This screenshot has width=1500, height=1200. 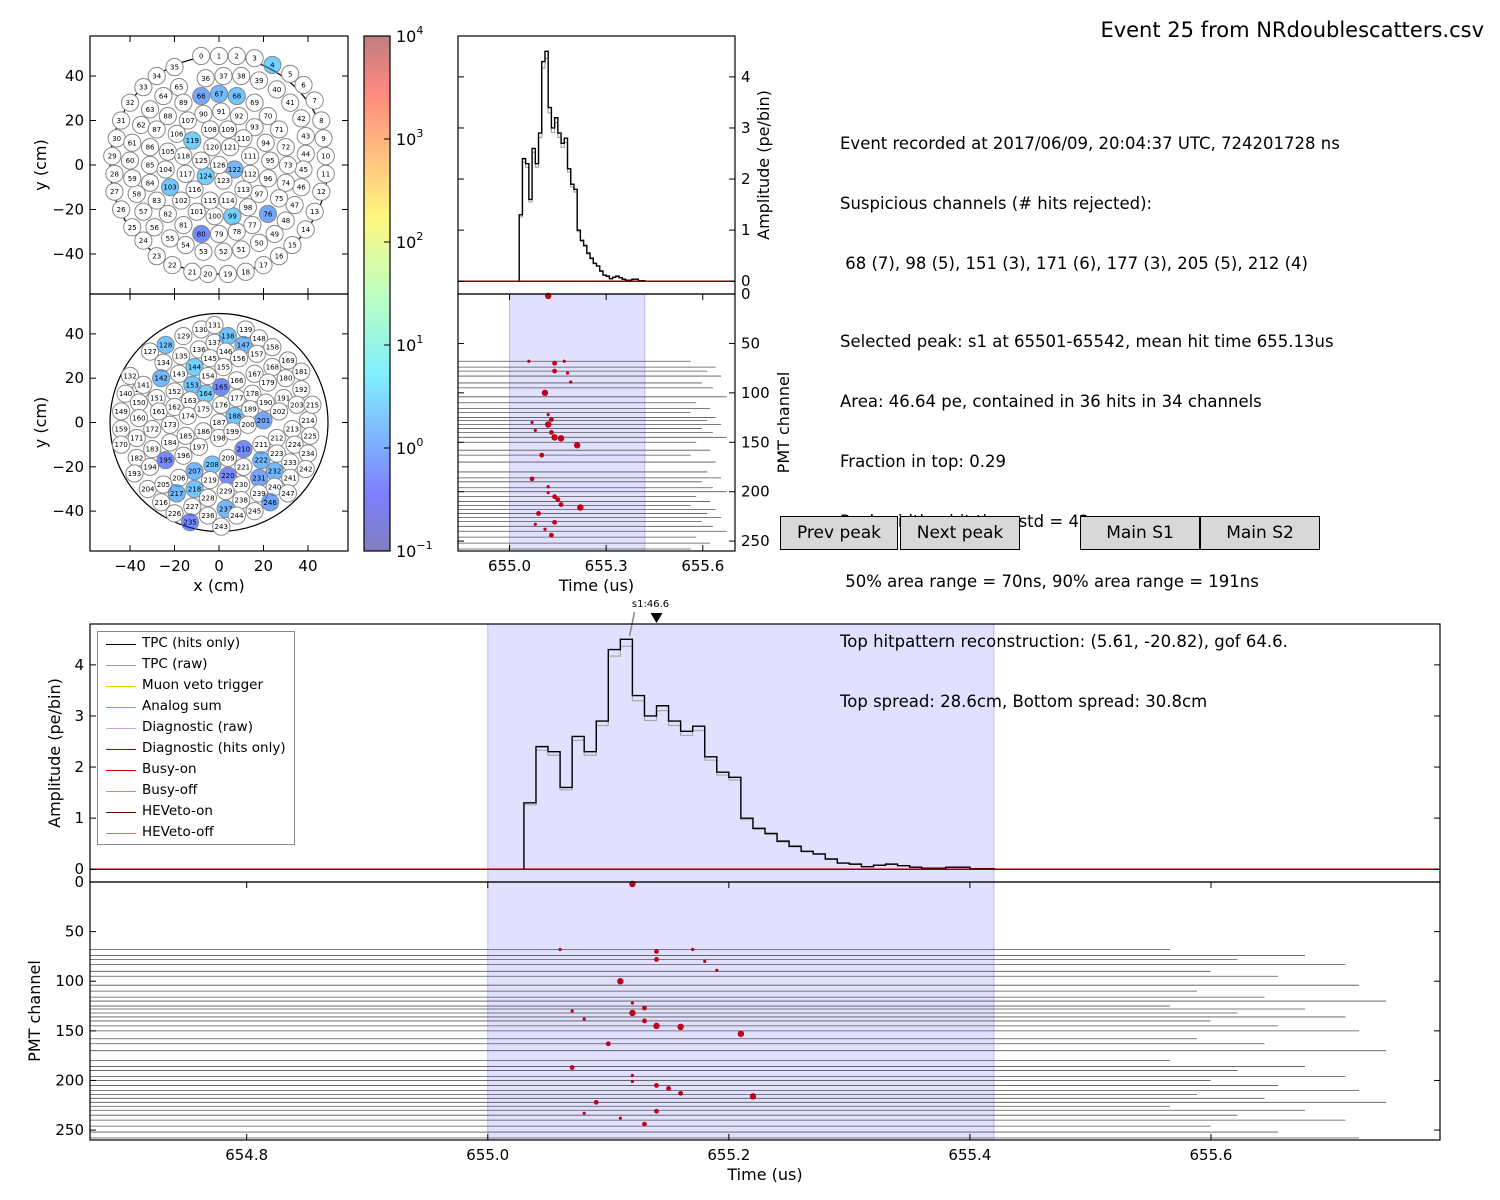 What do you see at coordinates (289, 463) in the screenshot?
I see `pmt-label: 233` at bounding box center [289, 463].